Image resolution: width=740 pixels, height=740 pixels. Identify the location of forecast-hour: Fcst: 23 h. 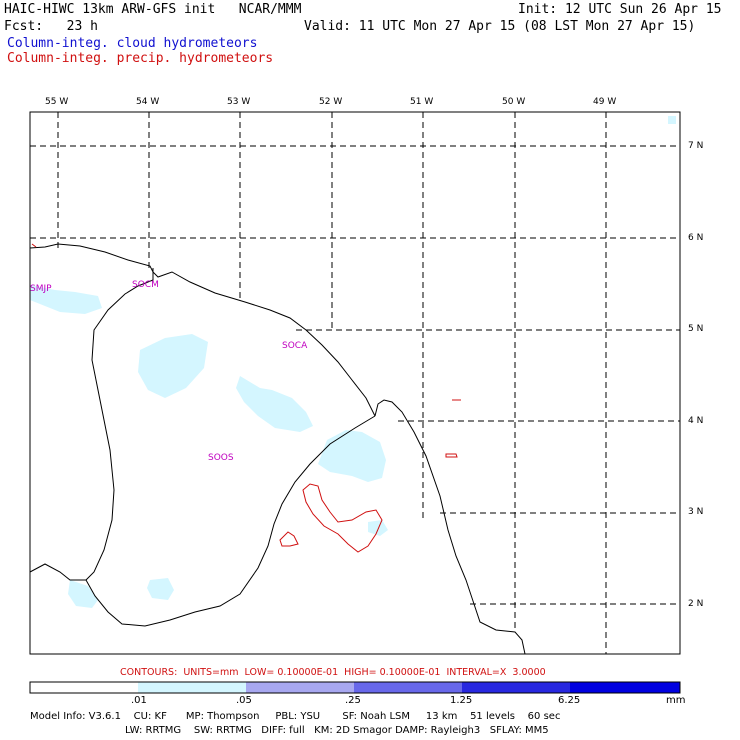
(51, 26).